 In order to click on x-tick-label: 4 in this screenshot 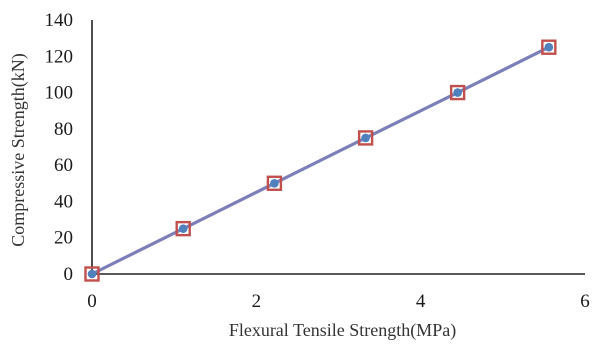, I will do `click(421, 301)`.